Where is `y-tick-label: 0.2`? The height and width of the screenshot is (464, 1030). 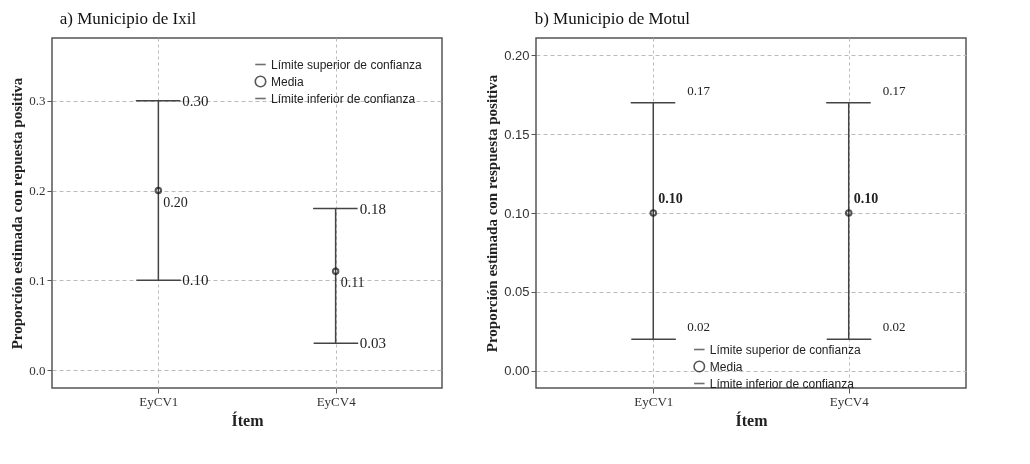
y-tick-label: 0.2 is located at coordinates (37, 191).